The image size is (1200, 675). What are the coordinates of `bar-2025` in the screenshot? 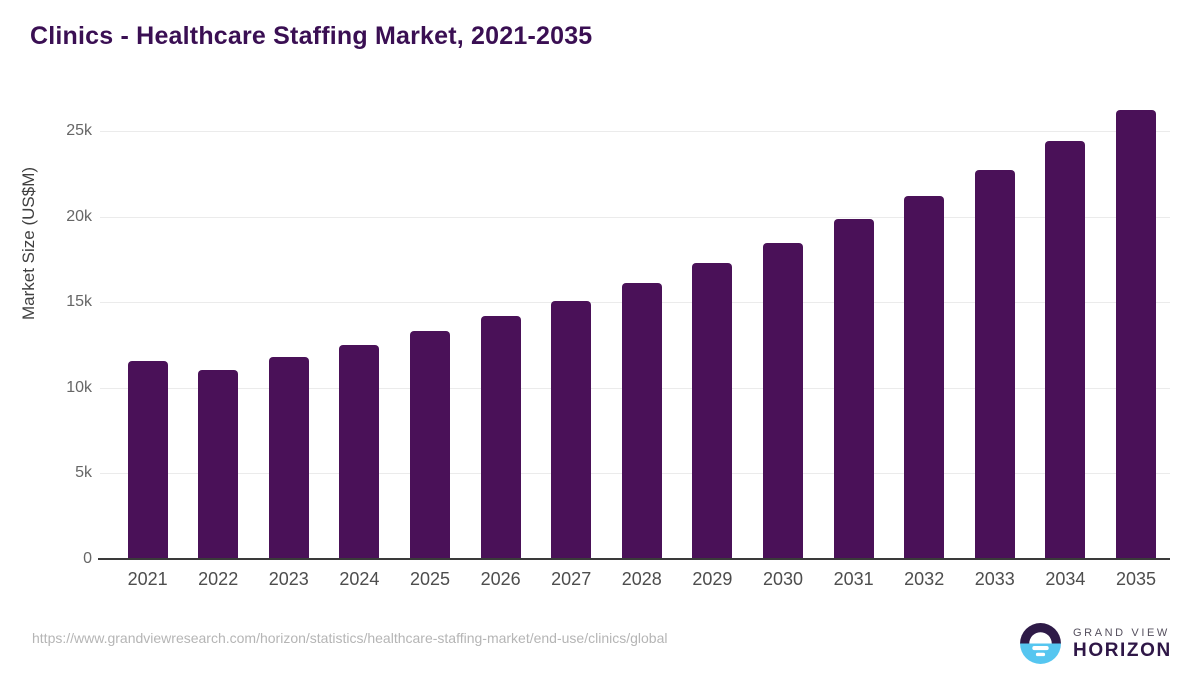 It's located at (430, 445).